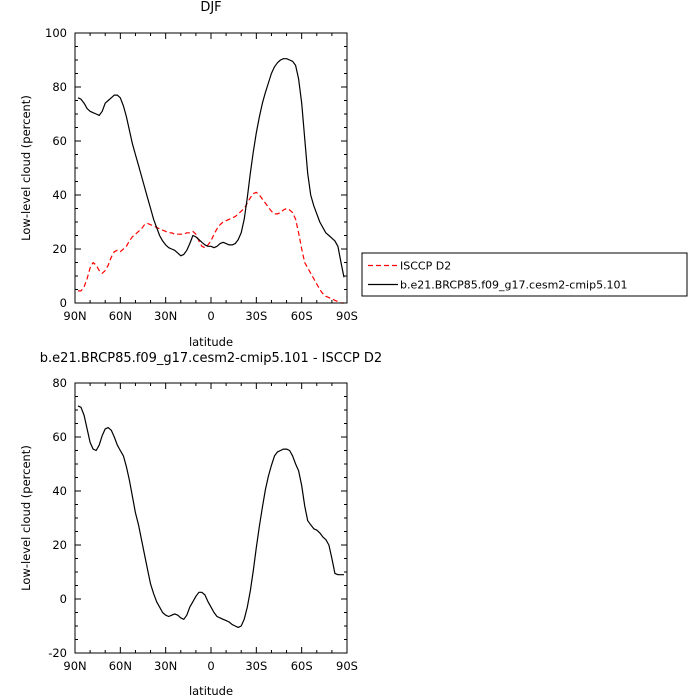 This screenshot has width=700, height=700. Describe the element at coordinates (211, 691) in the screenshot. I see `bottom-x-axis-label: latitude` at that location.